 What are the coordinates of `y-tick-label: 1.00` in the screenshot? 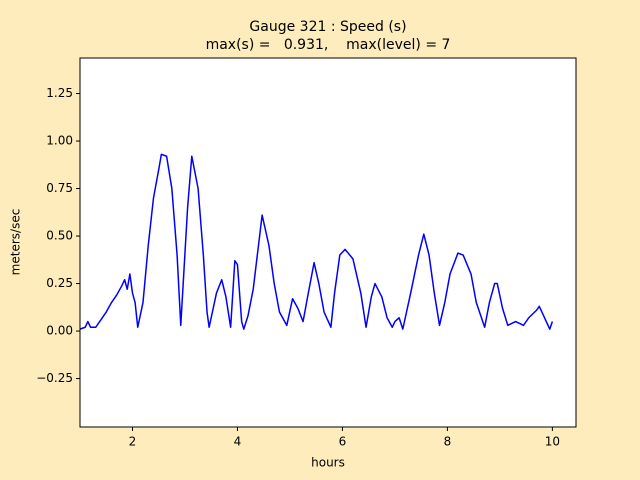 It's located at (59, 141).